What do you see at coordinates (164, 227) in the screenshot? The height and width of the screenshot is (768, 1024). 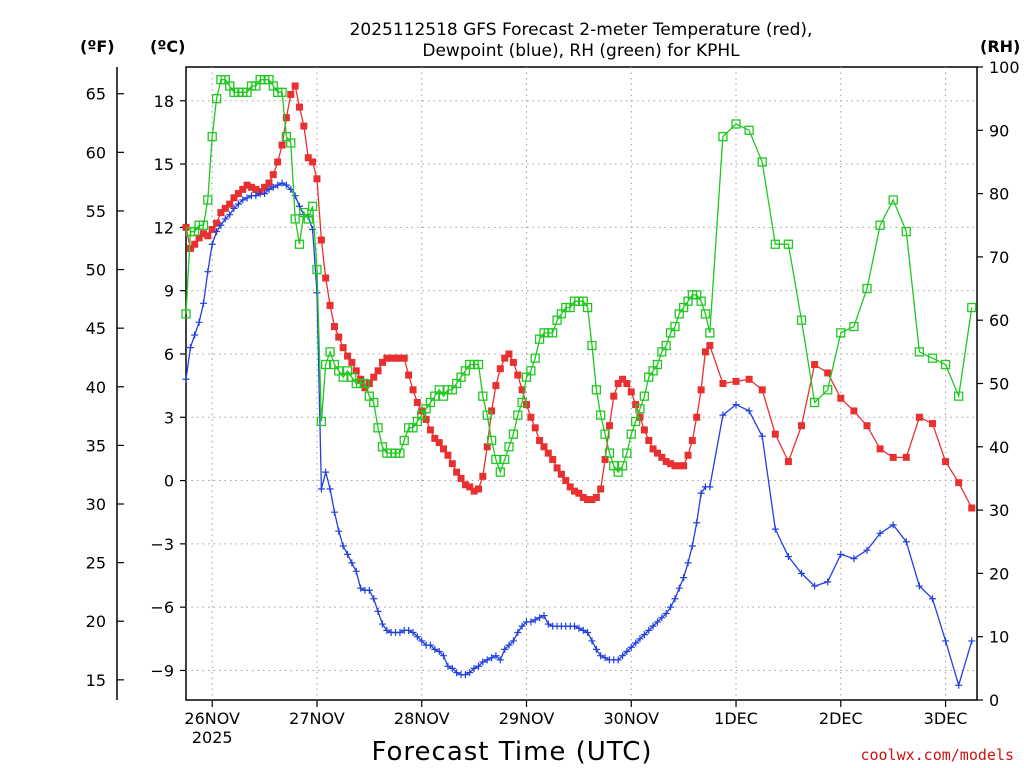 I see `celsius-tick-label: 12` at bounding box center [164, 227].